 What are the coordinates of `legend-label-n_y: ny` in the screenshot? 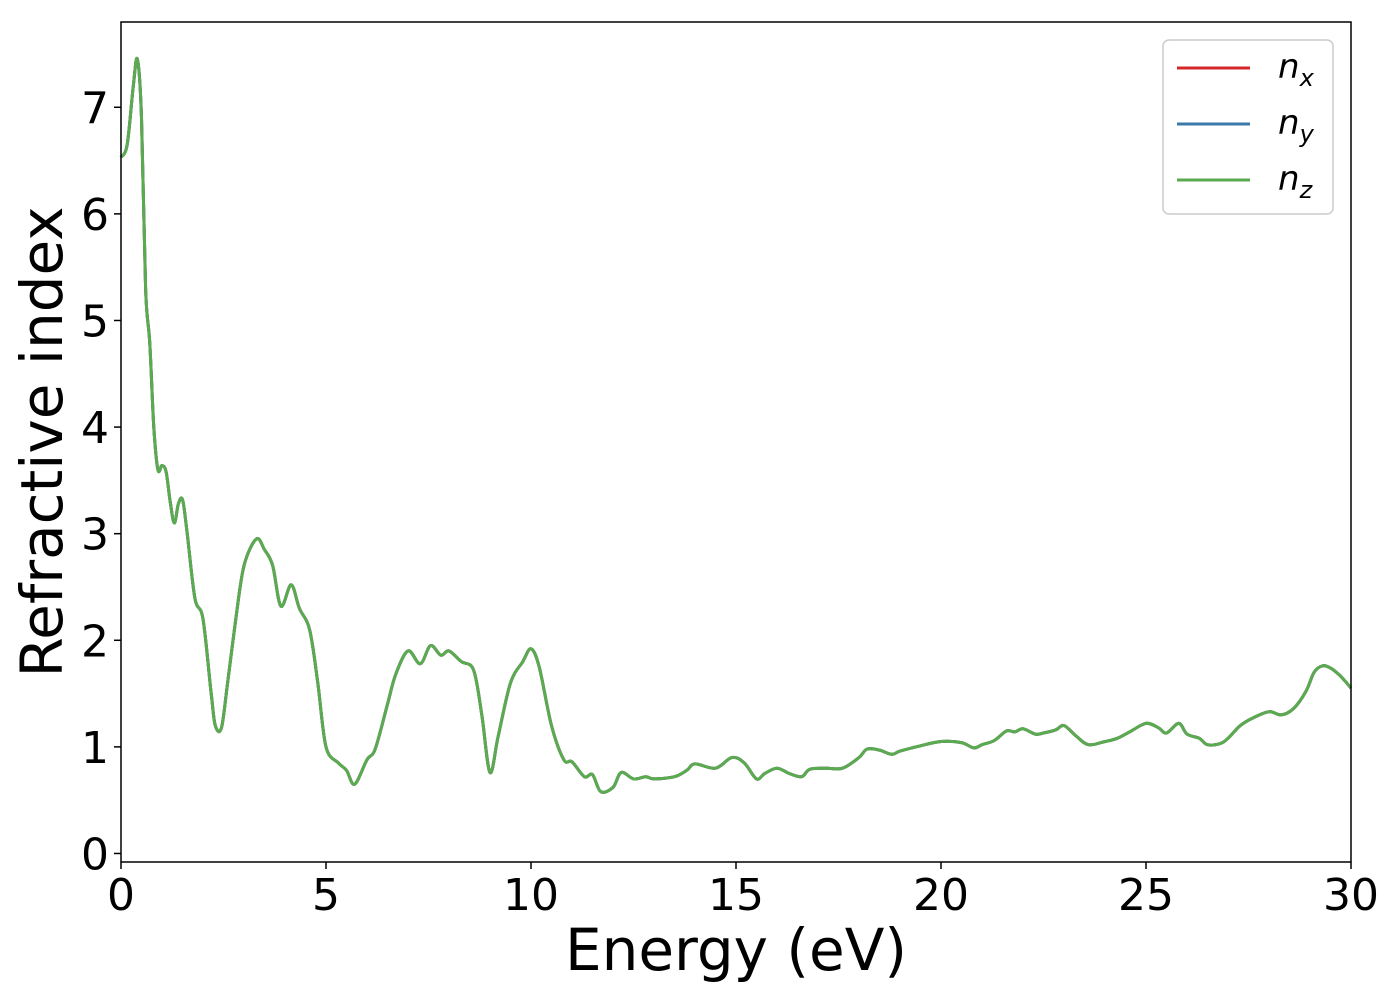 It's located at (1296, 125).